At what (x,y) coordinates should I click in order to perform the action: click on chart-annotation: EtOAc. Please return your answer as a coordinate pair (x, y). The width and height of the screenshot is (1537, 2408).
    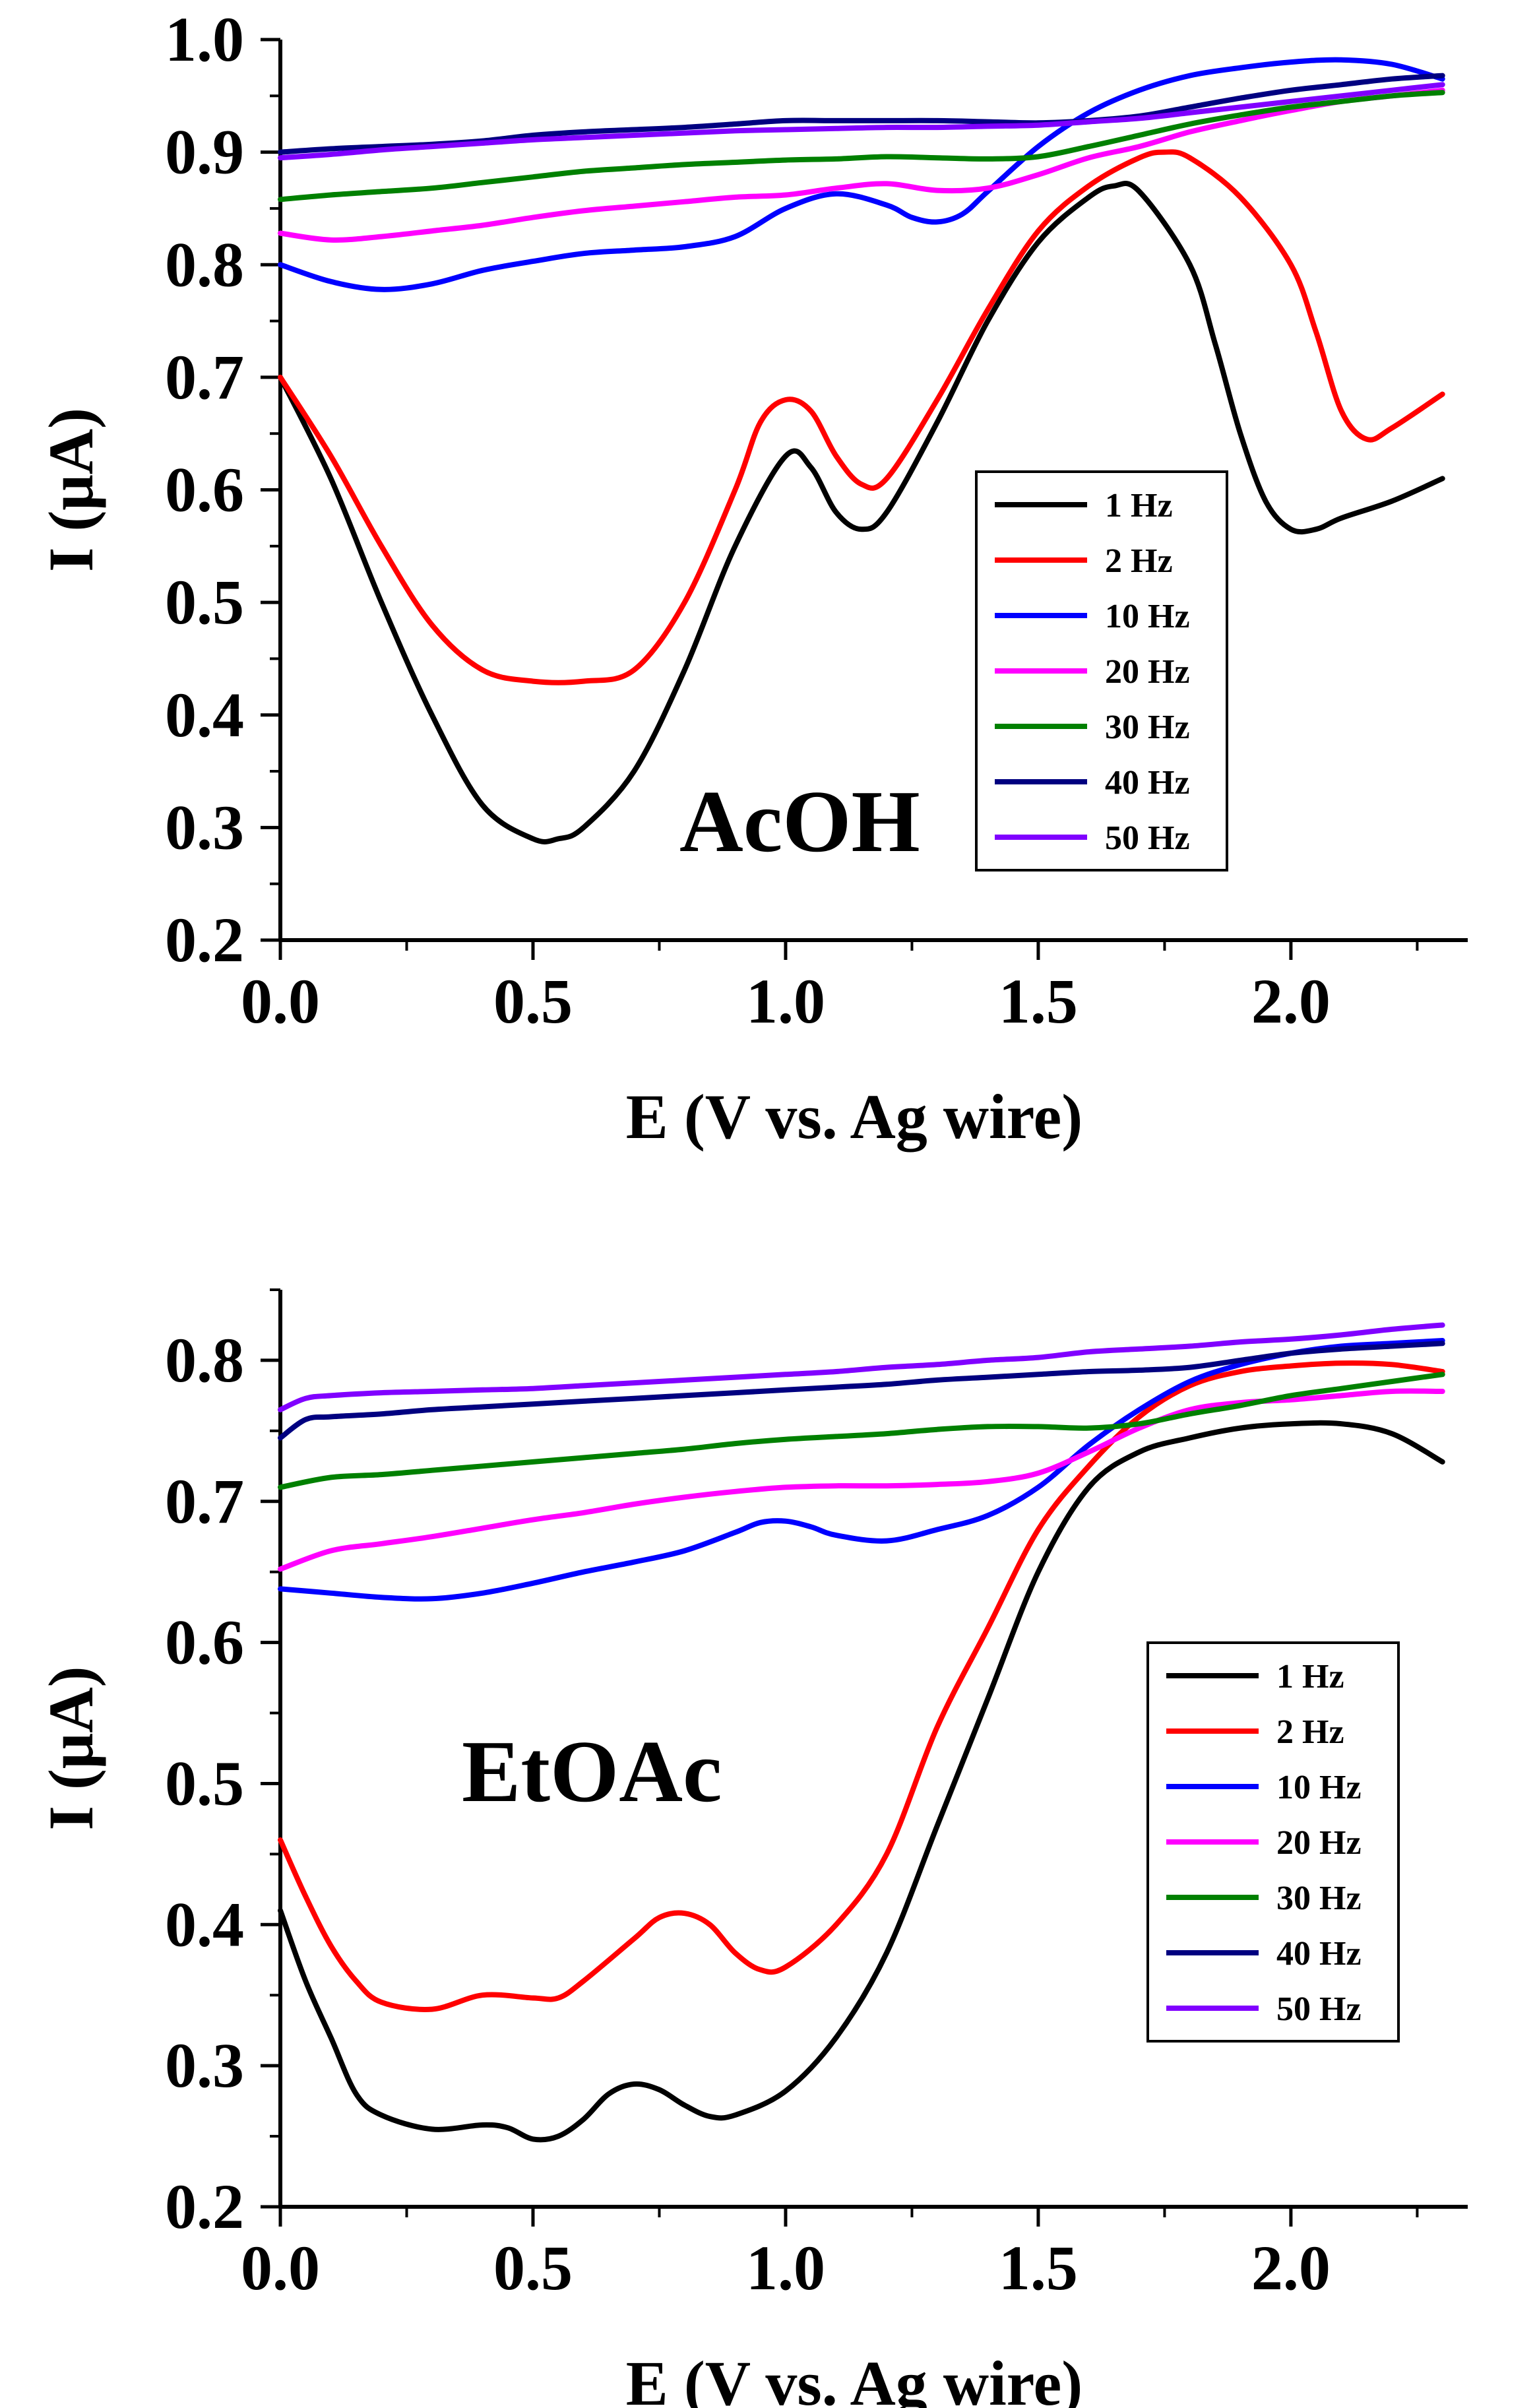
    Looking at the image, I should click on (592, 1771).